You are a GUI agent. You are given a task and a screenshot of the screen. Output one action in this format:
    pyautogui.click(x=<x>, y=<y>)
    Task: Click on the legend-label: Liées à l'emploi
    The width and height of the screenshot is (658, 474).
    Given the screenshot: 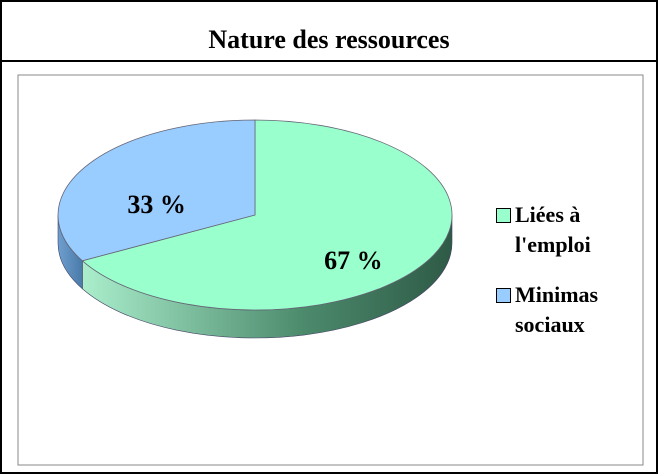 What is the action you would take?
    pyautogui.click(x=553, y=229)
    